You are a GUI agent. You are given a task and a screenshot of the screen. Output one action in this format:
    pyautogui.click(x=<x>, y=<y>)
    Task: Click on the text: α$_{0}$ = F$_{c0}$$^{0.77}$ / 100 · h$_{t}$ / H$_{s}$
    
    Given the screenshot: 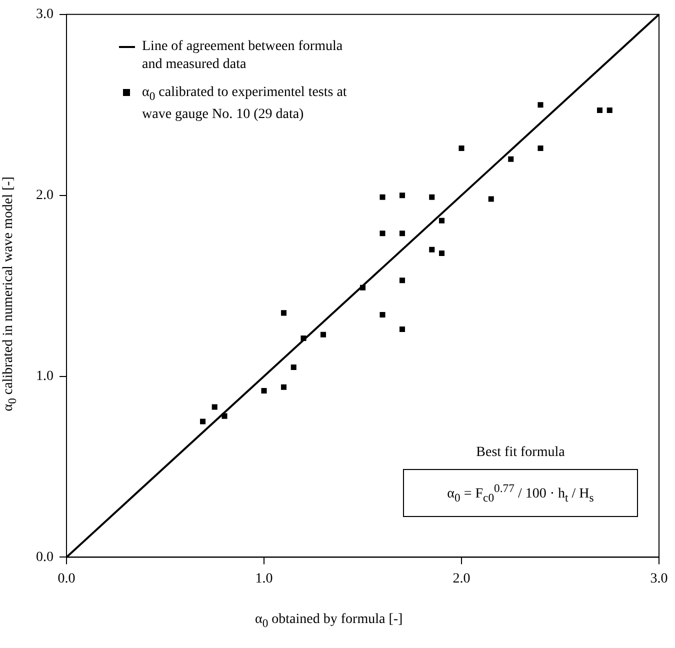 What is the action you would take?
    pyautogui.click(x=520, y=493)
    